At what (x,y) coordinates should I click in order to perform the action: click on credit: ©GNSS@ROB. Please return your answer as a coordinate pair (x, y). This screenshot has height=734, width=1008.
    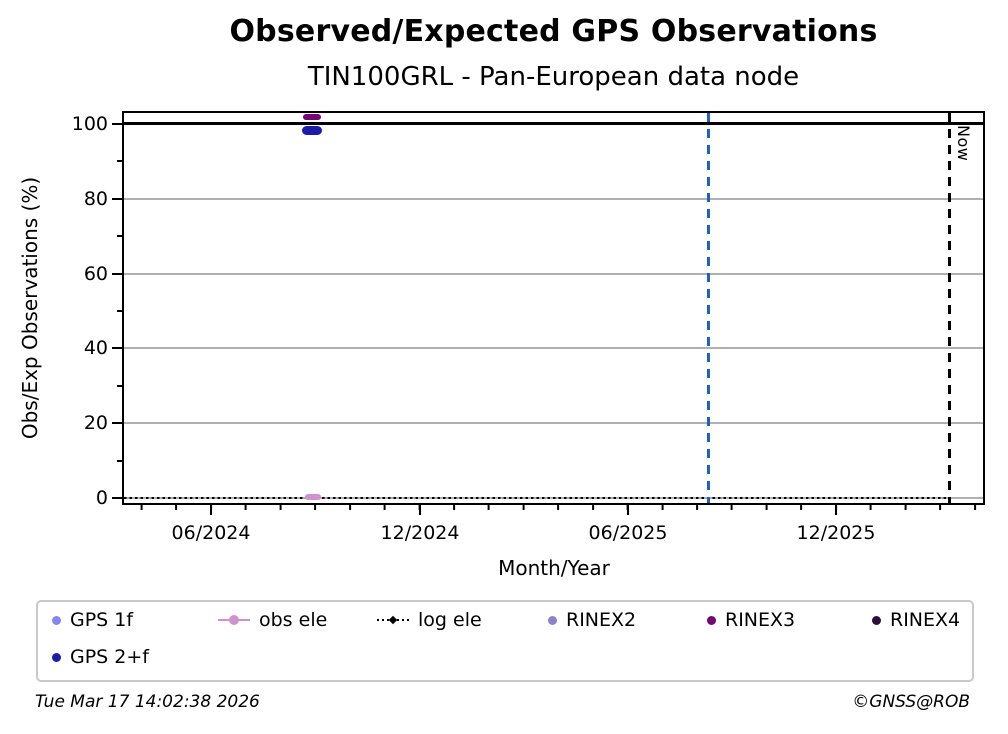
    Looking at the image, I should click on (911, 702).